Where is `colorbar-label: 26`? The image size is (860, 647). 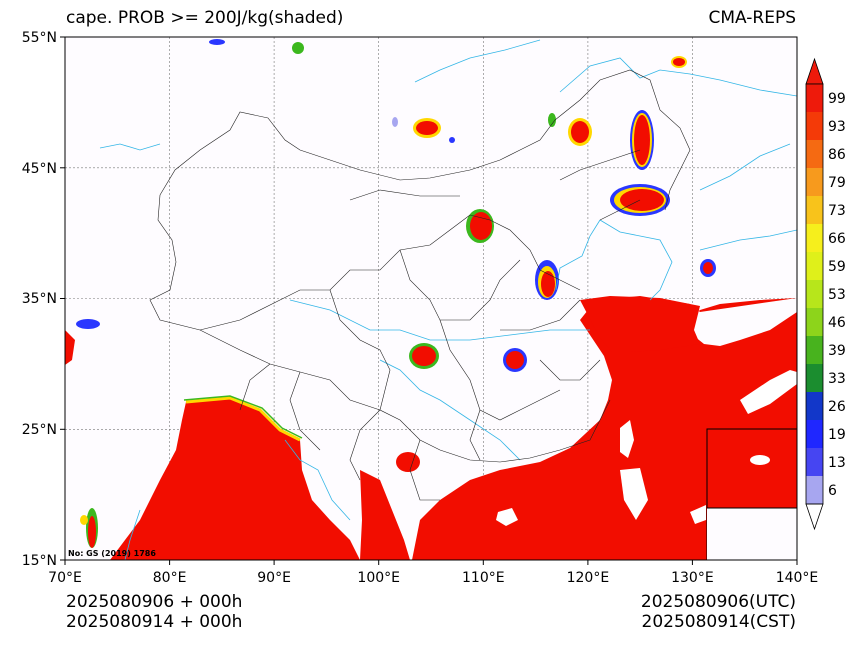
colorbar-label: 26 is located at coordinates (837, 407).